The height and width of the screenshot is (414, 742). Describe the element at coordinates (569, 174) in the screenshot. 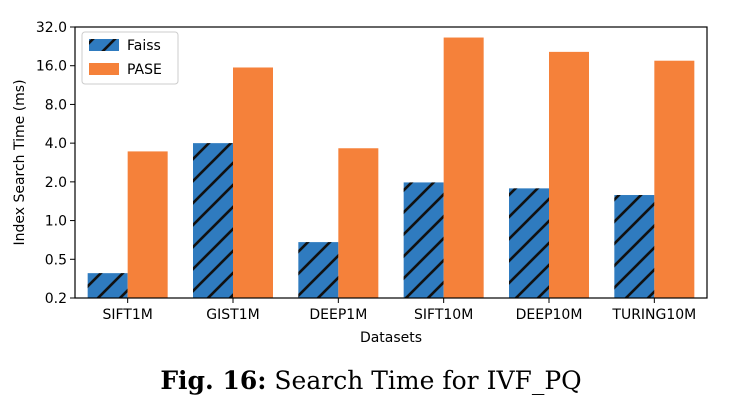

I see `bar-pase-deep10m` at that location.